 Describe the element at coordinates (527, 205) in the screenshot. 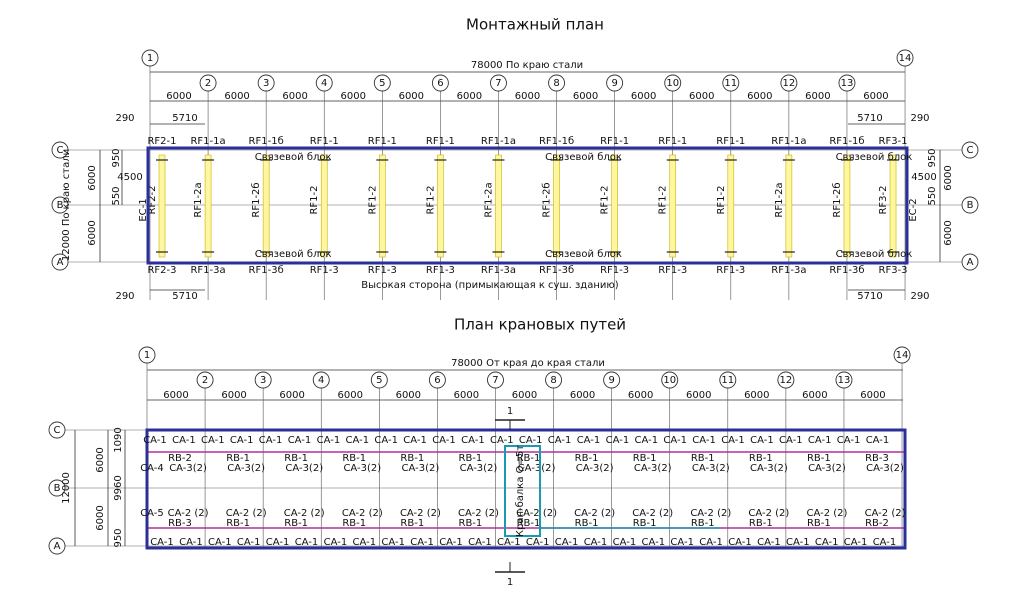

I see `building-outline` at that location.